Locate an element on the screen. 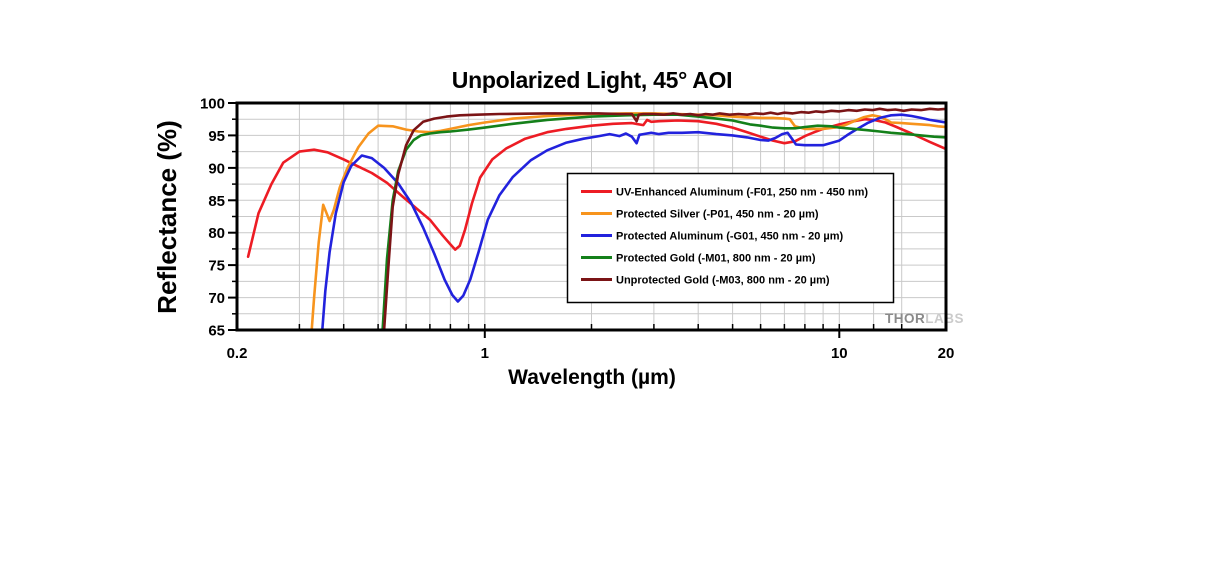  legend-box is located at coordinates (730, 238).